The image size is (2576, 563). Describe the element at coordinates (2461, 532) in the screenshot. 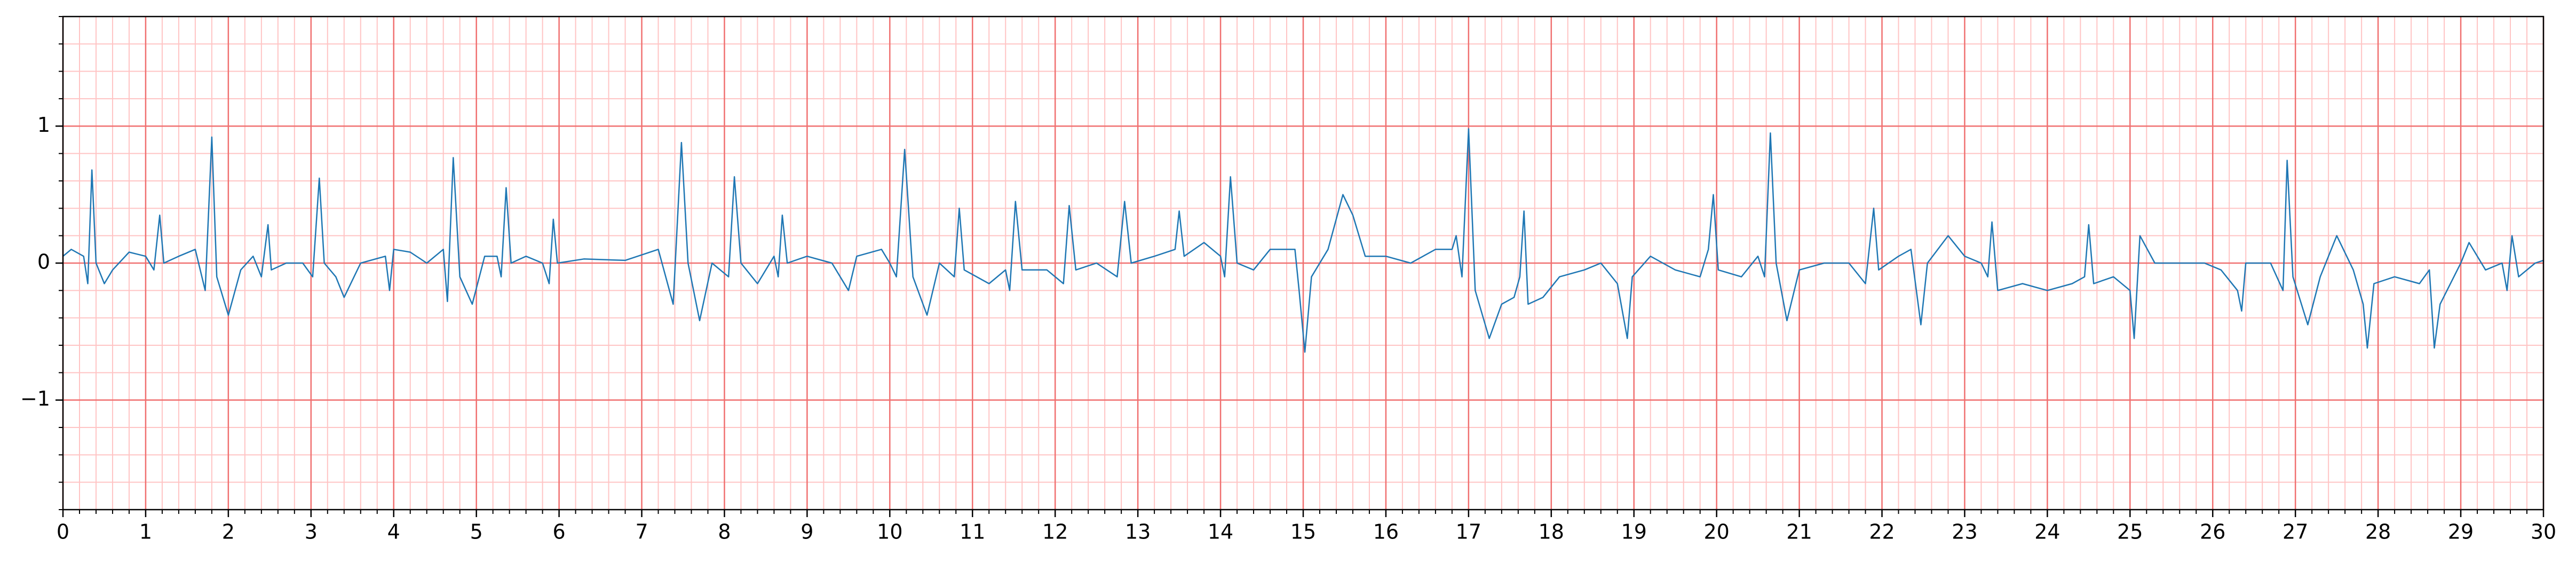

I see `x-tick-label: 29` at that location.